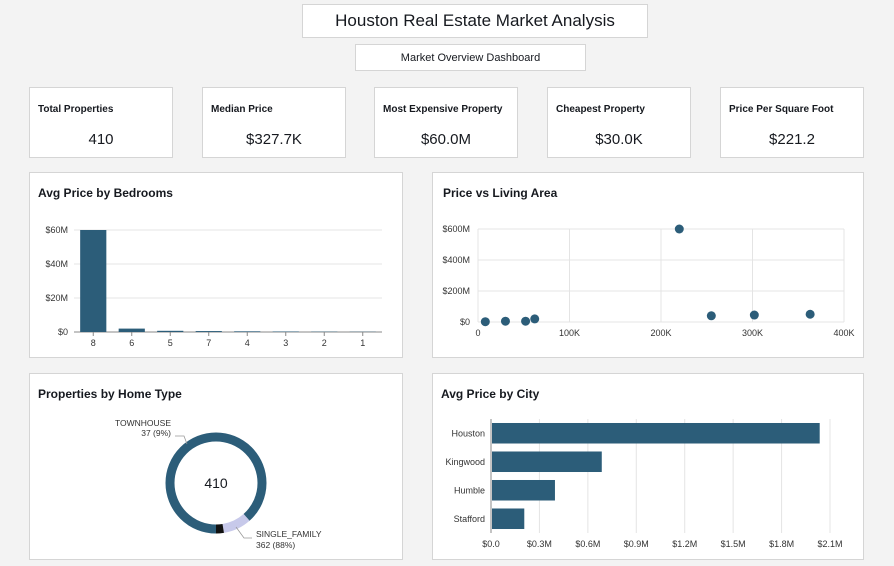  What do you see at coordinates (156, 433) in the screenshot?
I see `slice-label-value: 37 (9%)` at bounding box center [156, 433].